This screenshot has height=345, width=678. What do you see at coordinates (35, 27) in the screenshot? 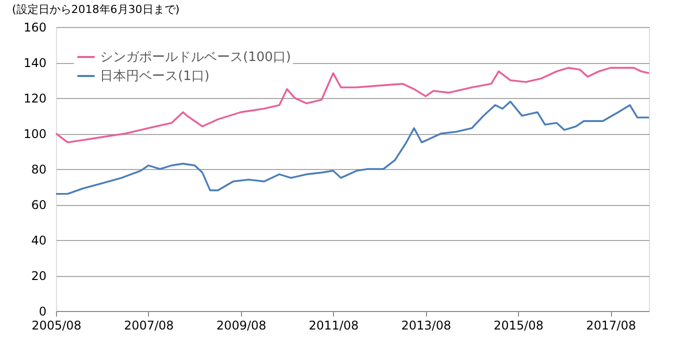
I see `y-tick-label: 160` at bounding box center [35, 27].